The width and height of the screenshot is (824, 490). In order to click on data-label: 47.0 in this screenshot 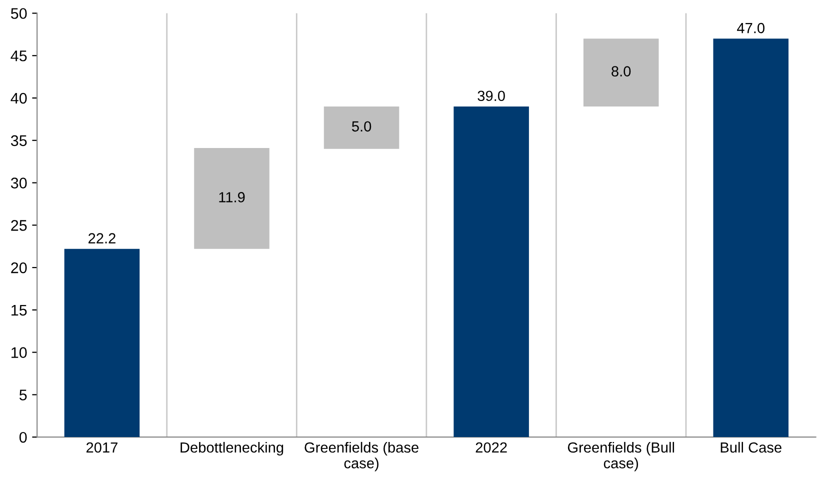, I will do `click(750, 28)`.